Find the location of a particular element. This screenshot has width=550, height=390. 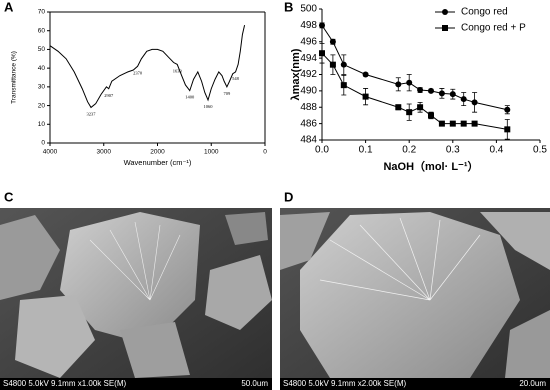

y-tick-label: 40 is located at coordinates (42, 68).